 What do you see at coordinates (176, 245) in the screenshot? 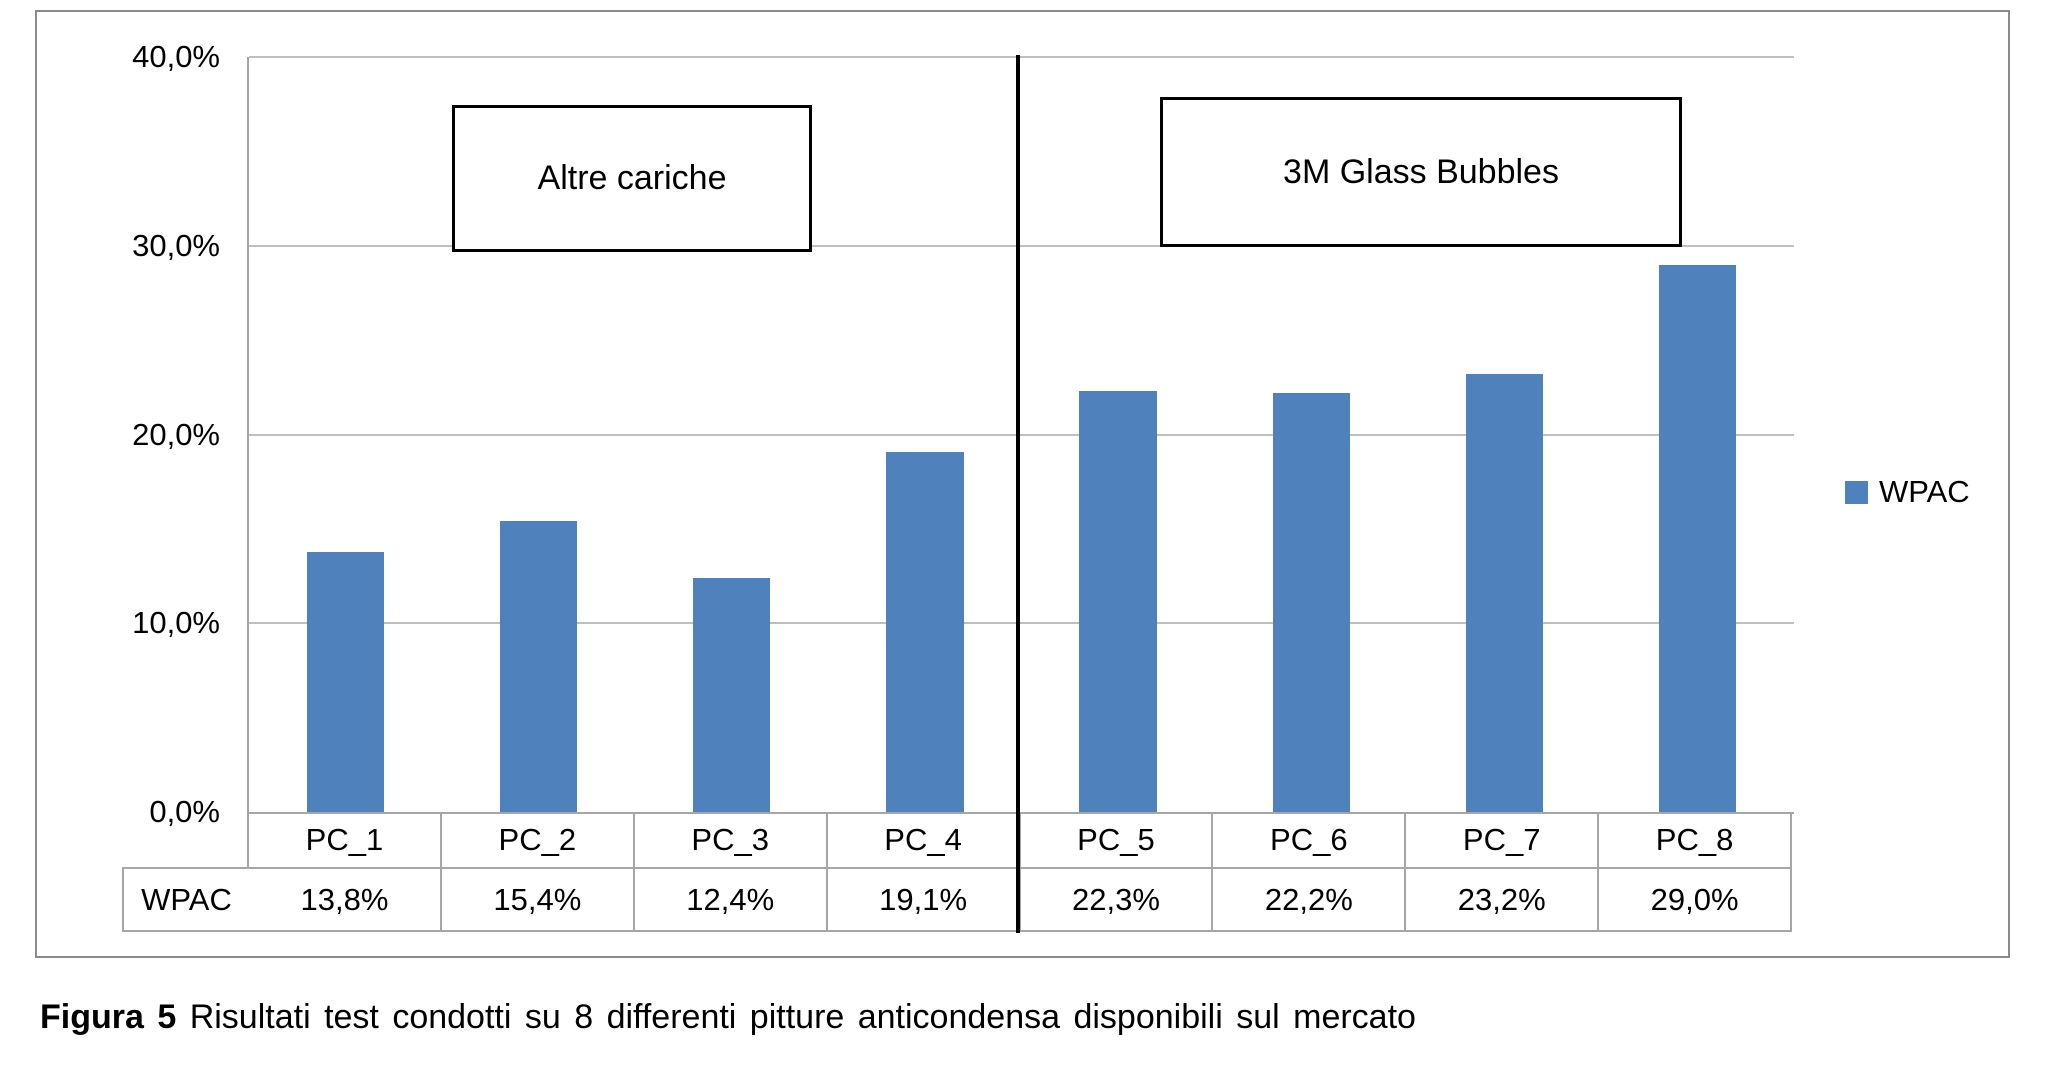
I see `y-tick-label: 30,0%` at bounding box center [176, 245].